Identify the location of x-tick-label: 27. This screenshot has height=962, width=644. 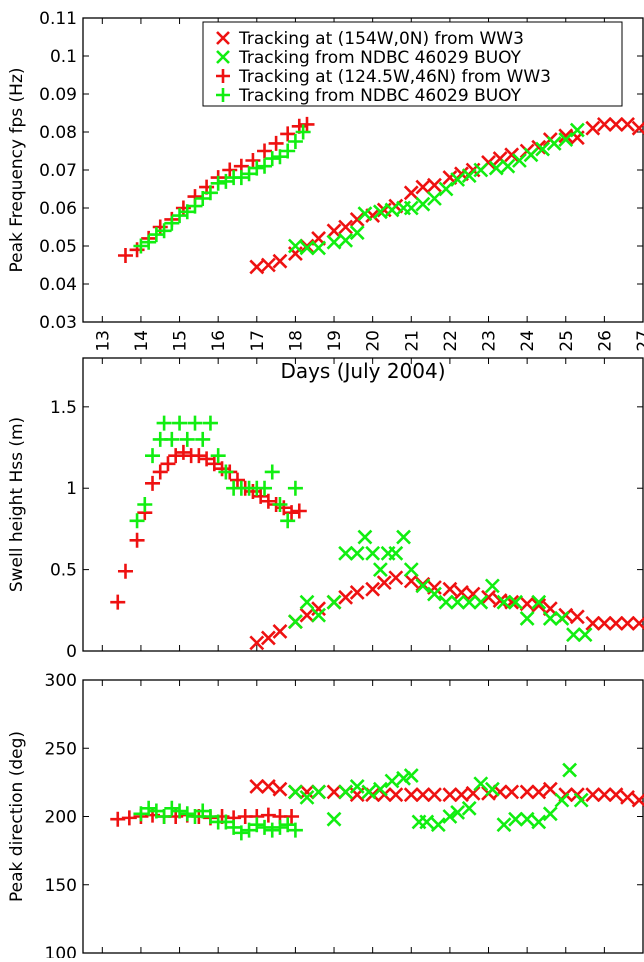
(639, 341).